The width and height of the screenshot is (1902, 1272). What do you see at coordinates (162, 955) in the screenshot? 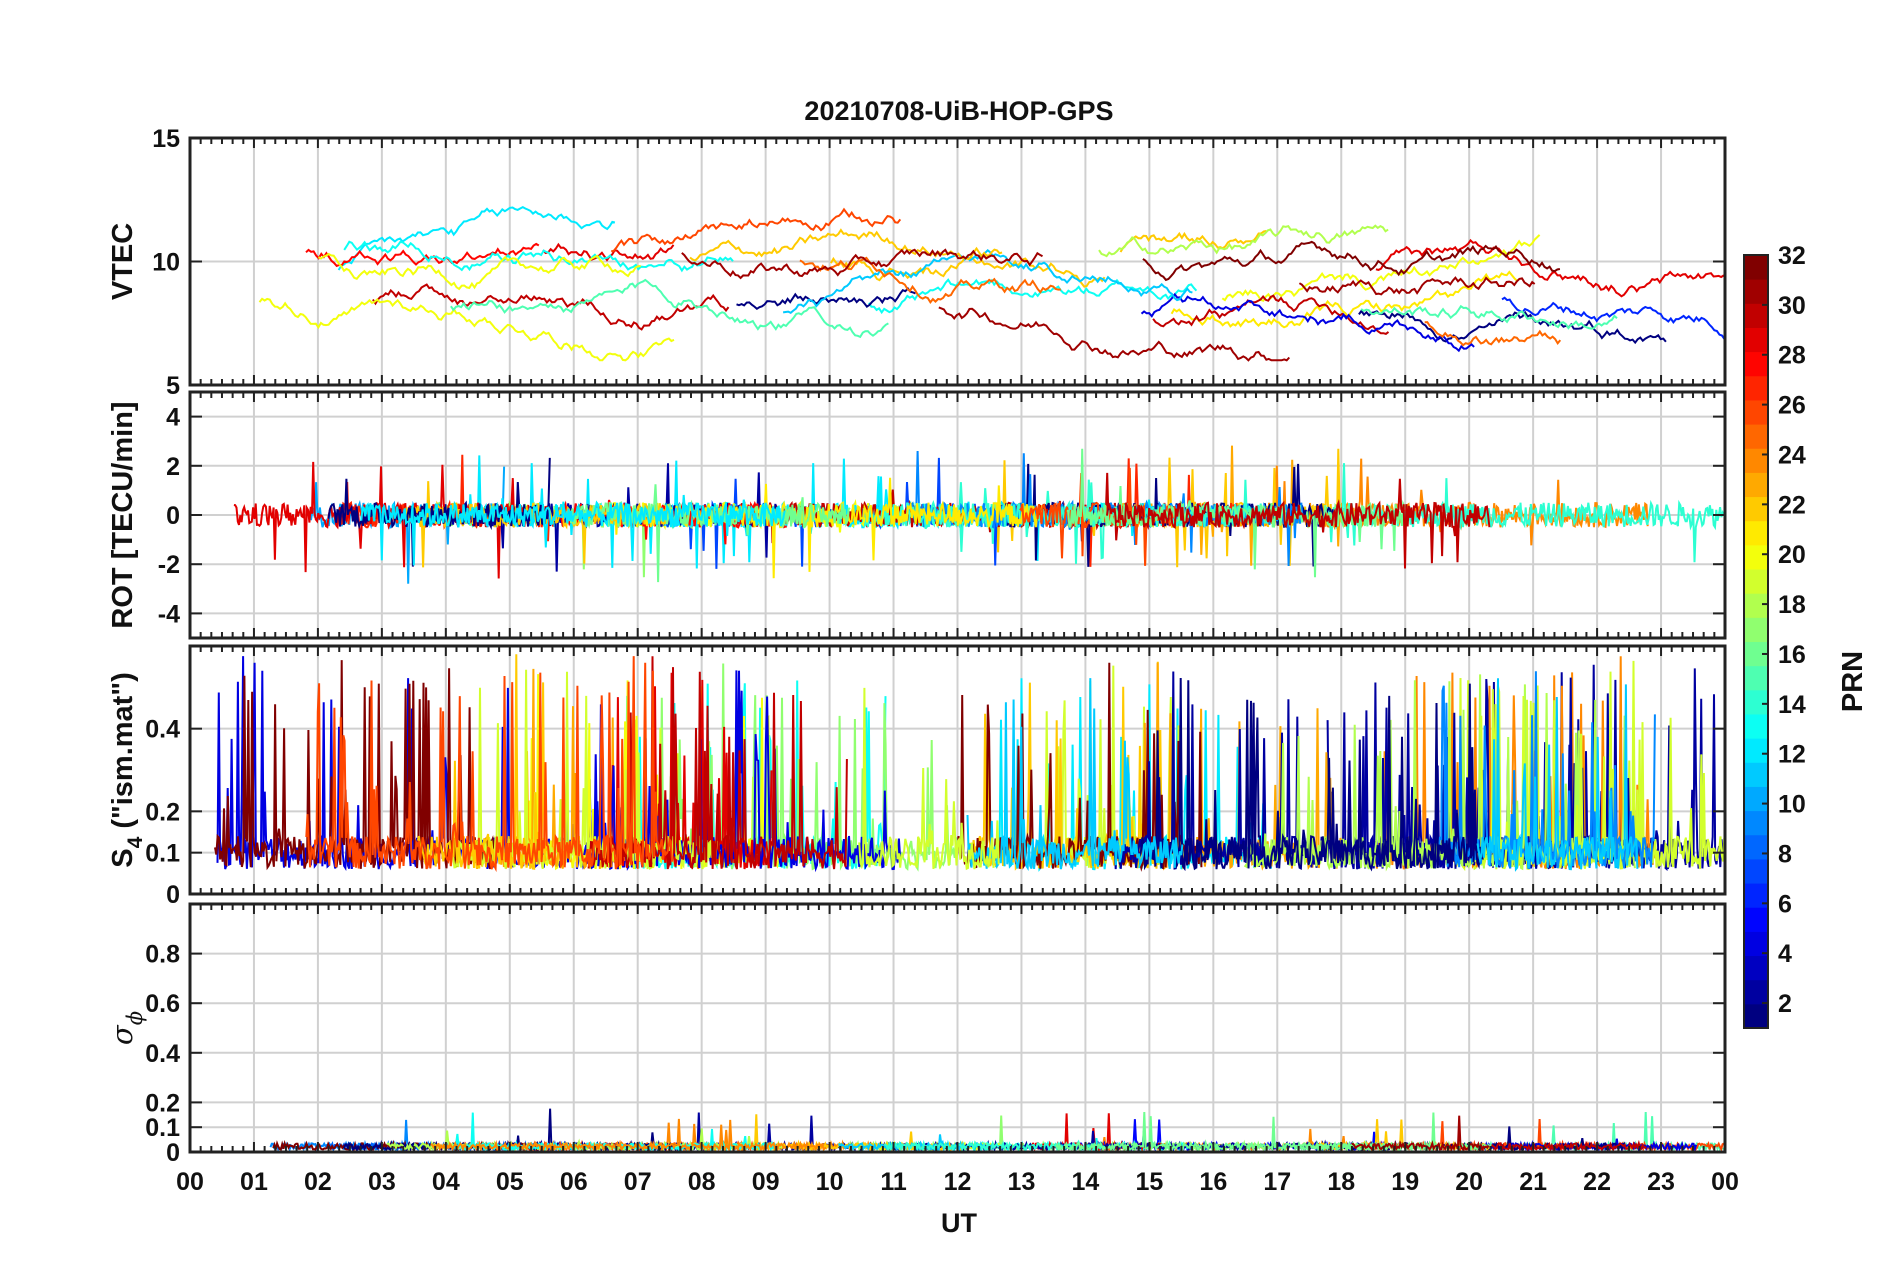
I see `y-tick-label: 0.8` at bounding box center [162, 955].